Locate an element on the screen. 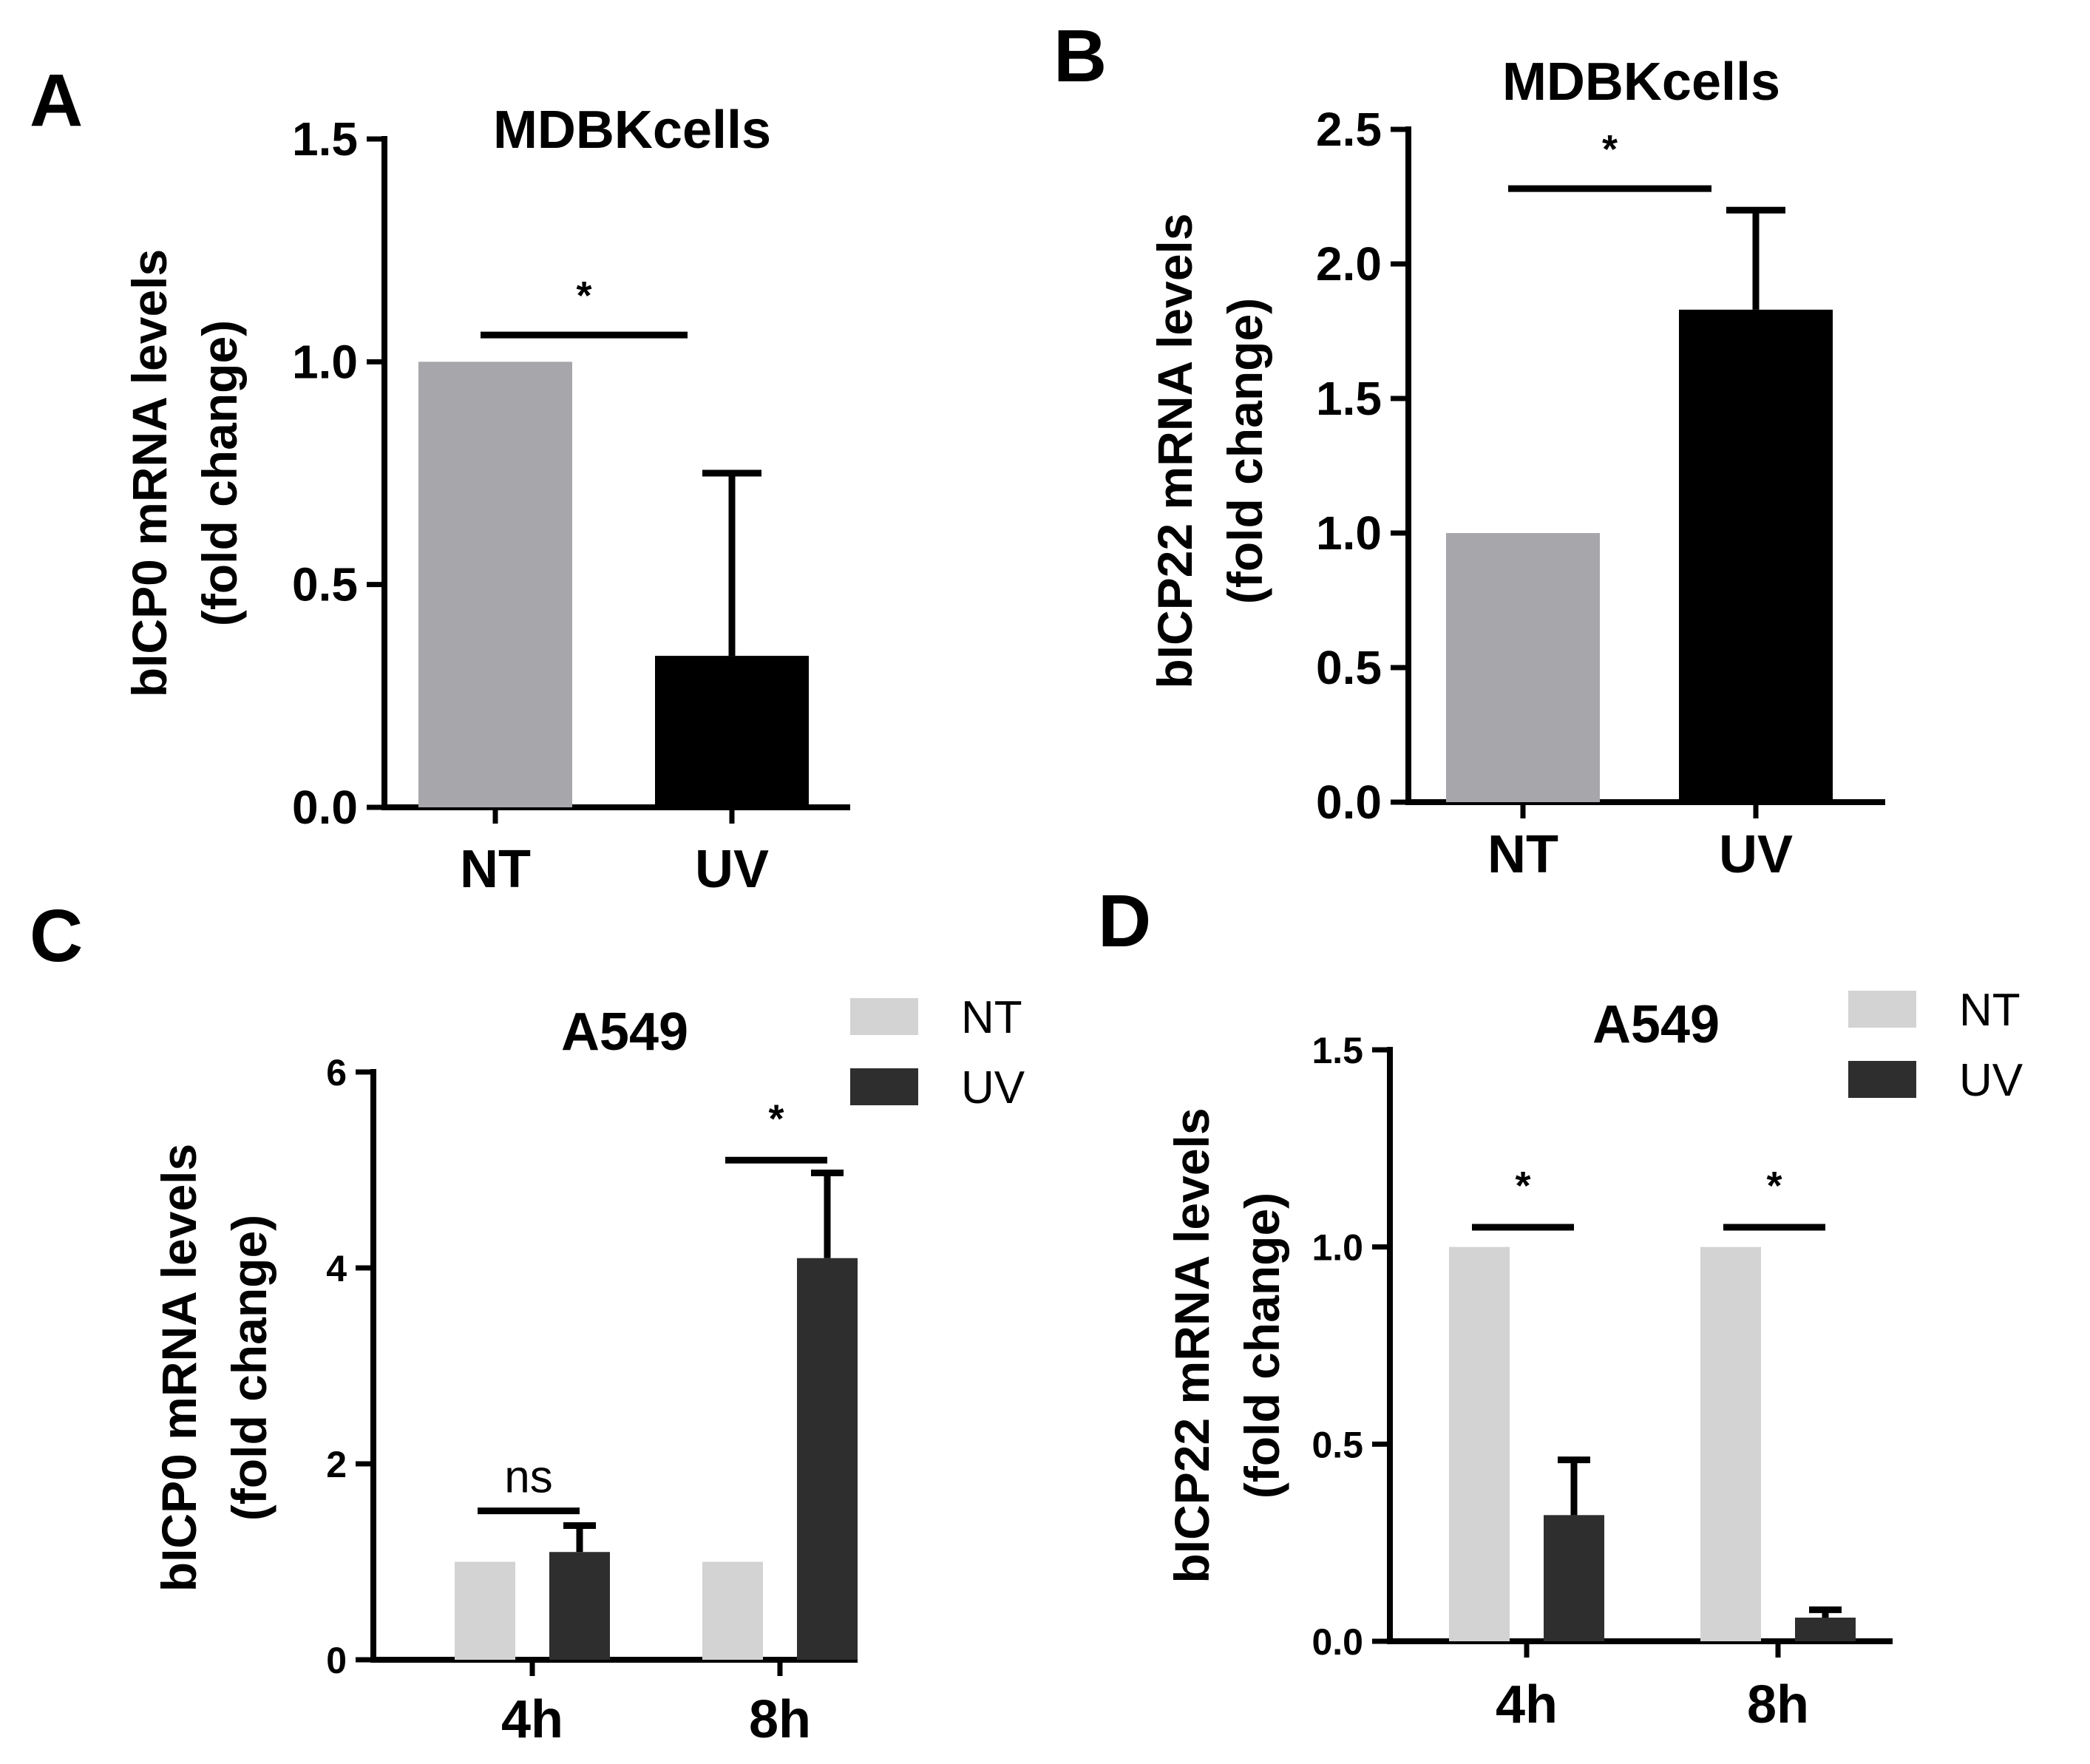 The width and height of the screenshot is (2090, 1764). panel-label-a: A is located at coordinates (57, 100).